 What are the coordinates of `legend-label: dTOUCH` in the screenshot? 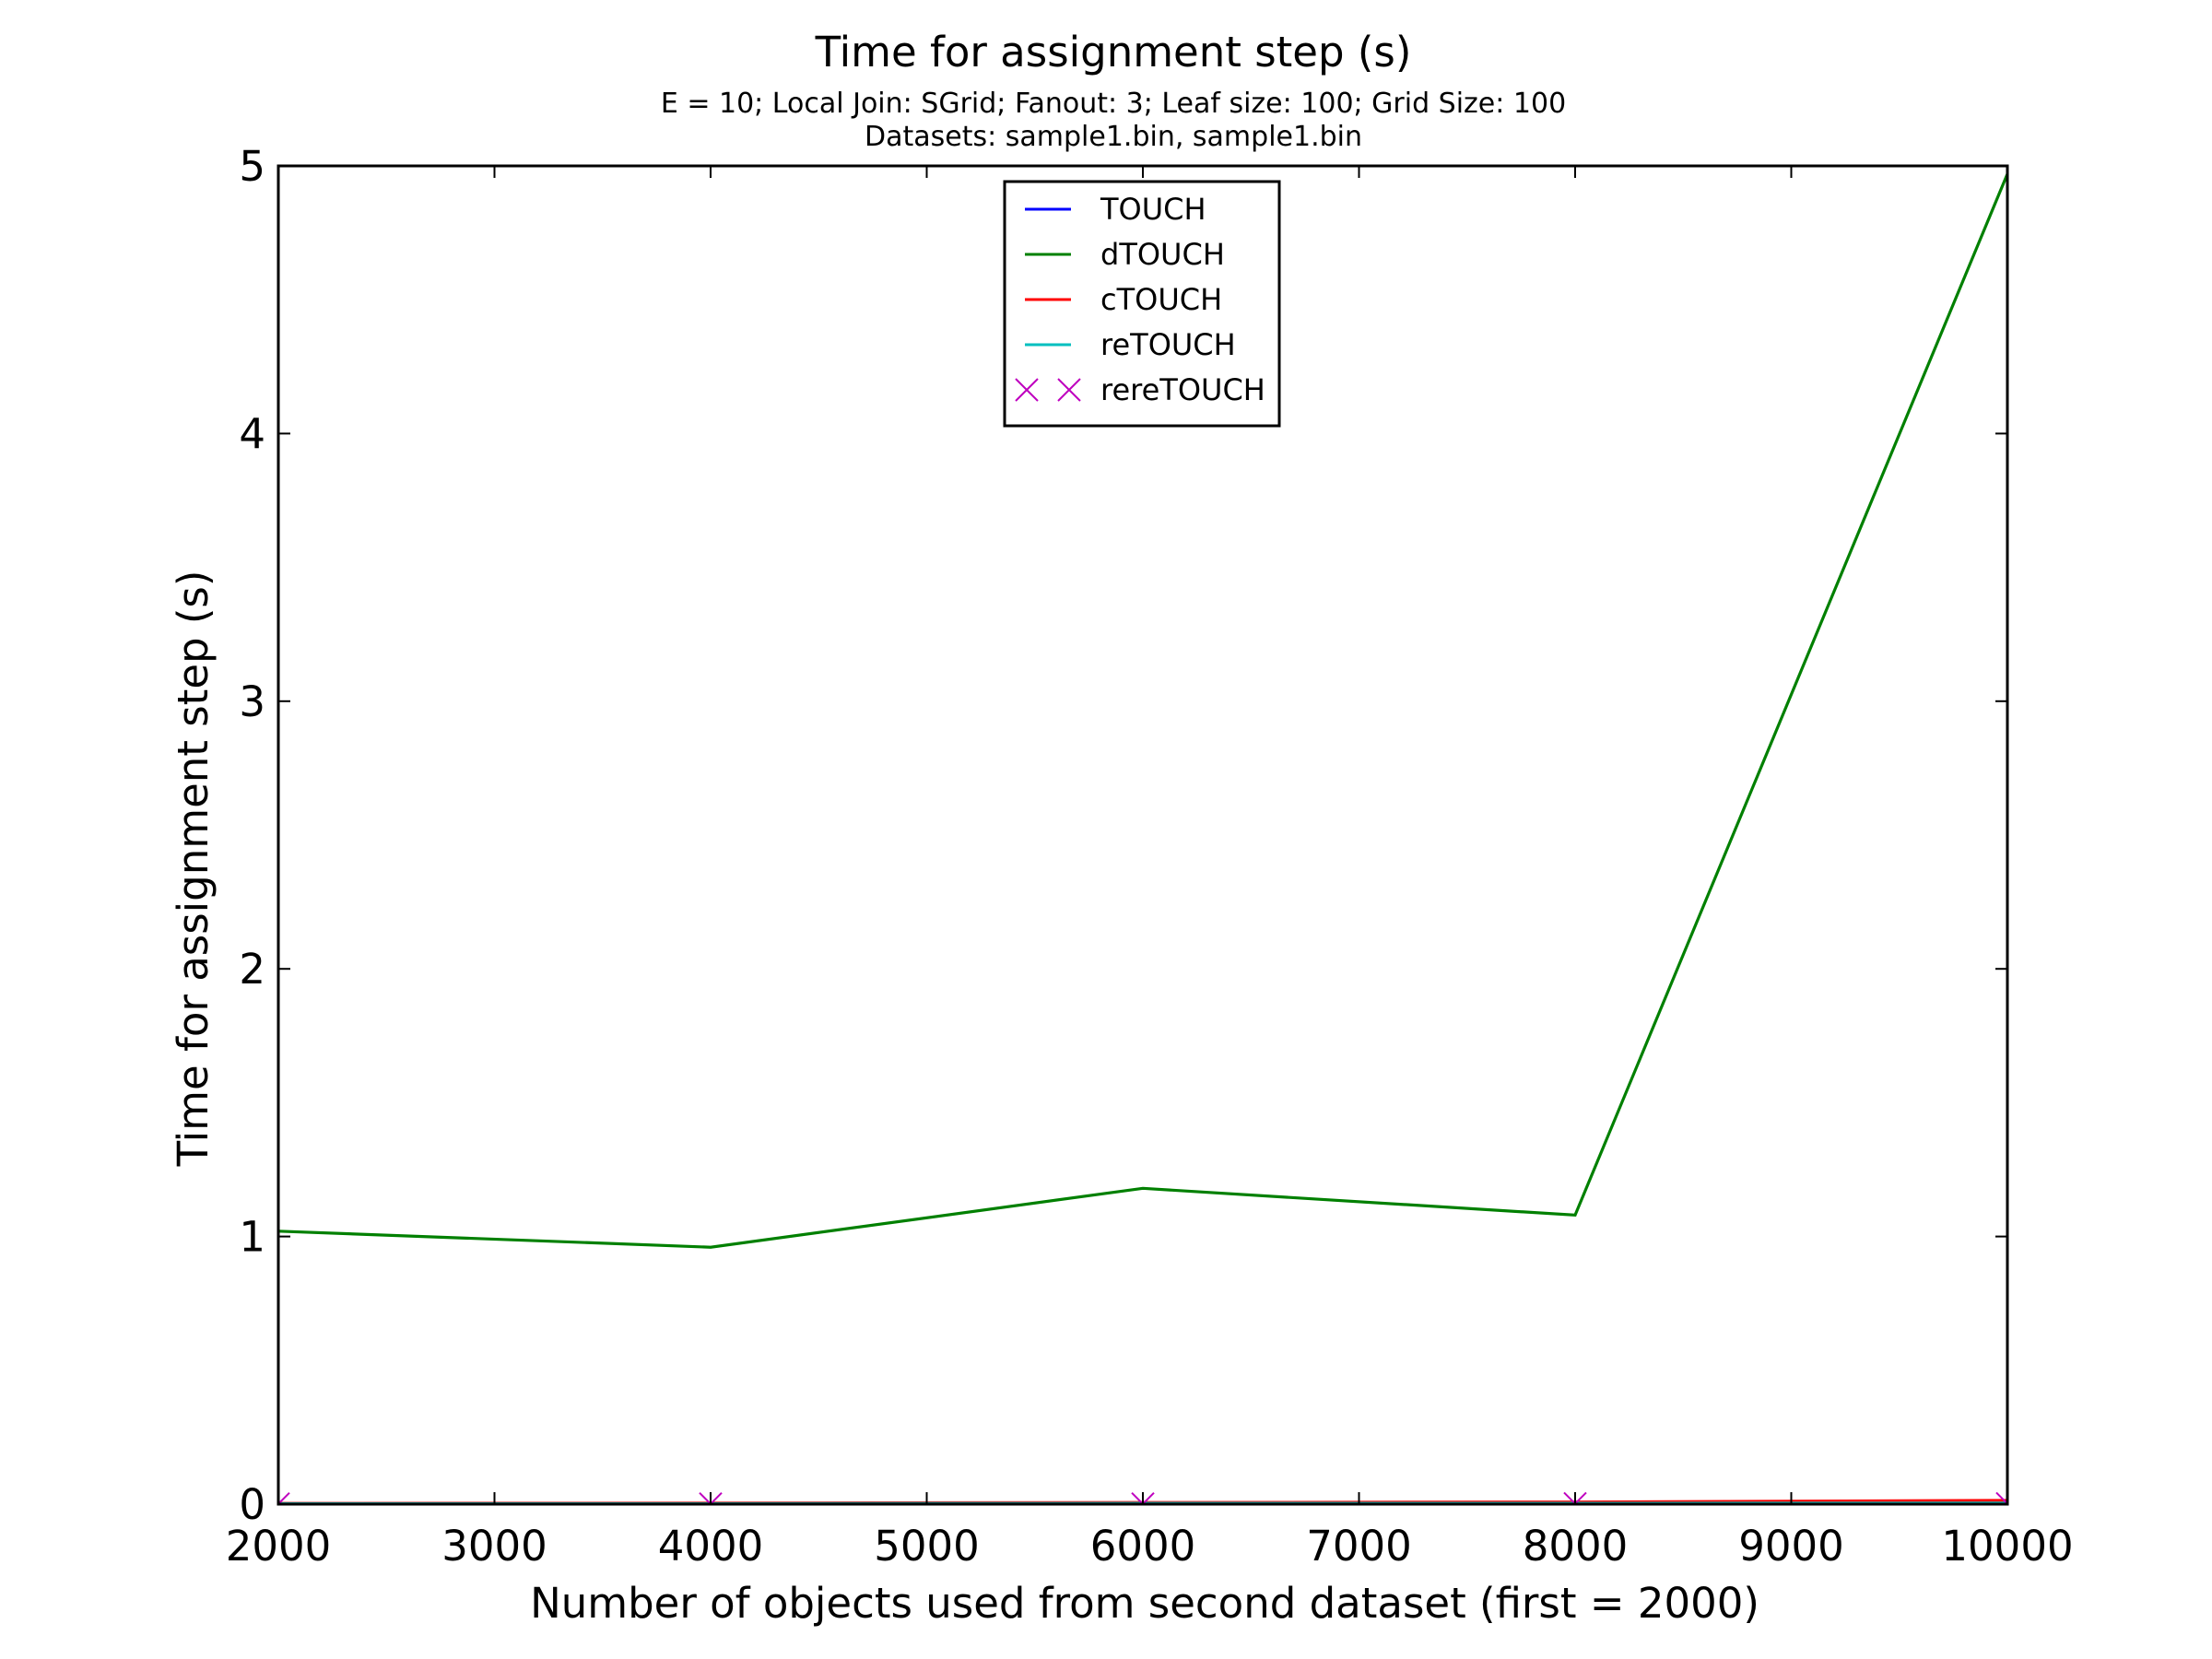 It's located at (1162, 254).